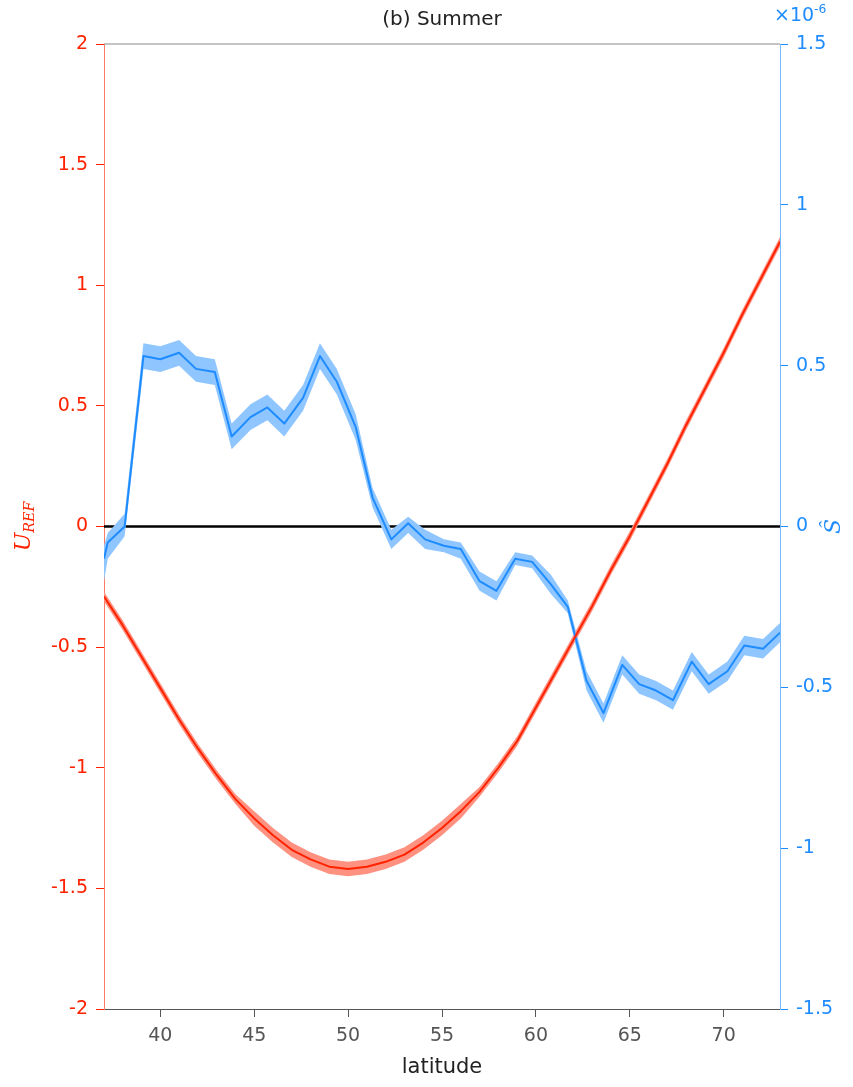 The image size is (853, 1087). Describe the element at coordinates (81, 283) in the screenshot. I see `y-tick-label: 1` at that location.